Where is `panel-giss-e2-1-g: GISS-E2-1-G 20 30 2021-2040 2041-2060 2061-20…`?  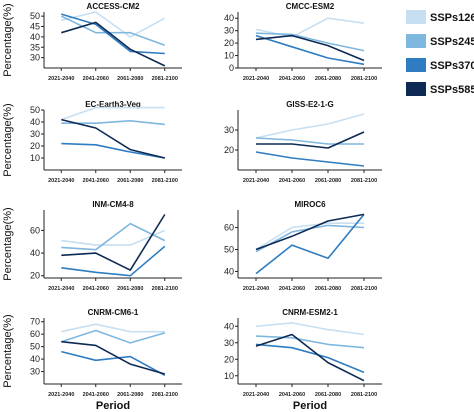
panel-giss-e2-1-g: GISS-E2-1-G 20 30 2021-2040 2041-2060 2061-20… is located at coordinates (303, 142).